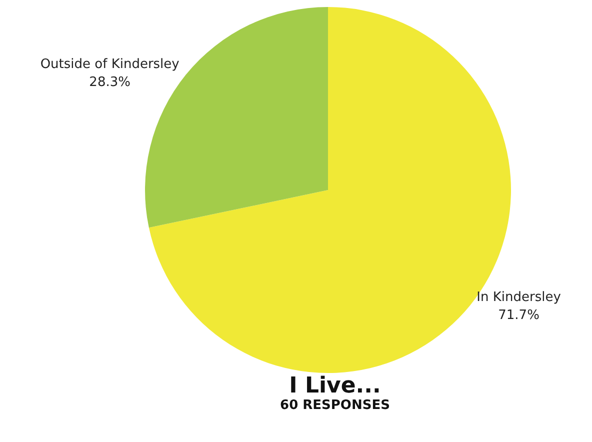  What do you see at coordinates (519, 298) in the screenshot?
I see `slice-label: In Kindersley` at bounding box center [519, 298].